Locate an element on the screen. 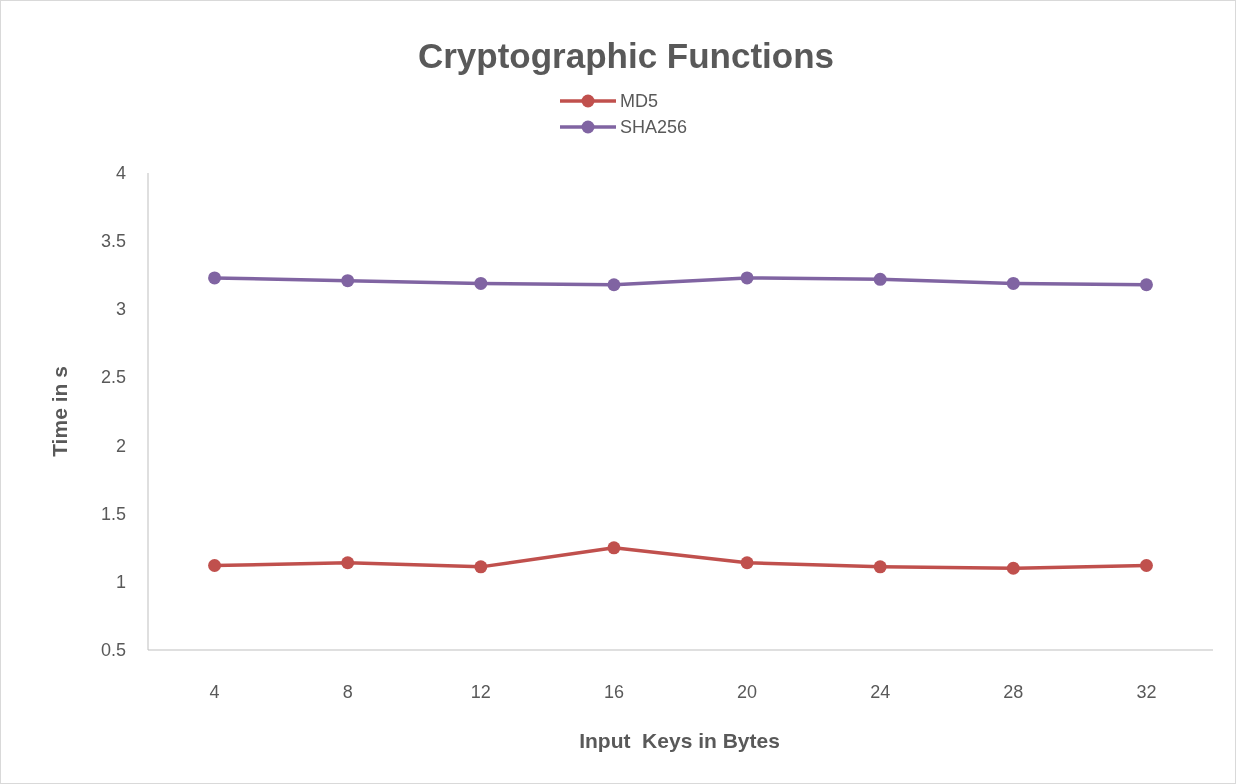 This screenshot has height=784, width=1236. y-tick-label: 1 is located at coordinates (120, 581).